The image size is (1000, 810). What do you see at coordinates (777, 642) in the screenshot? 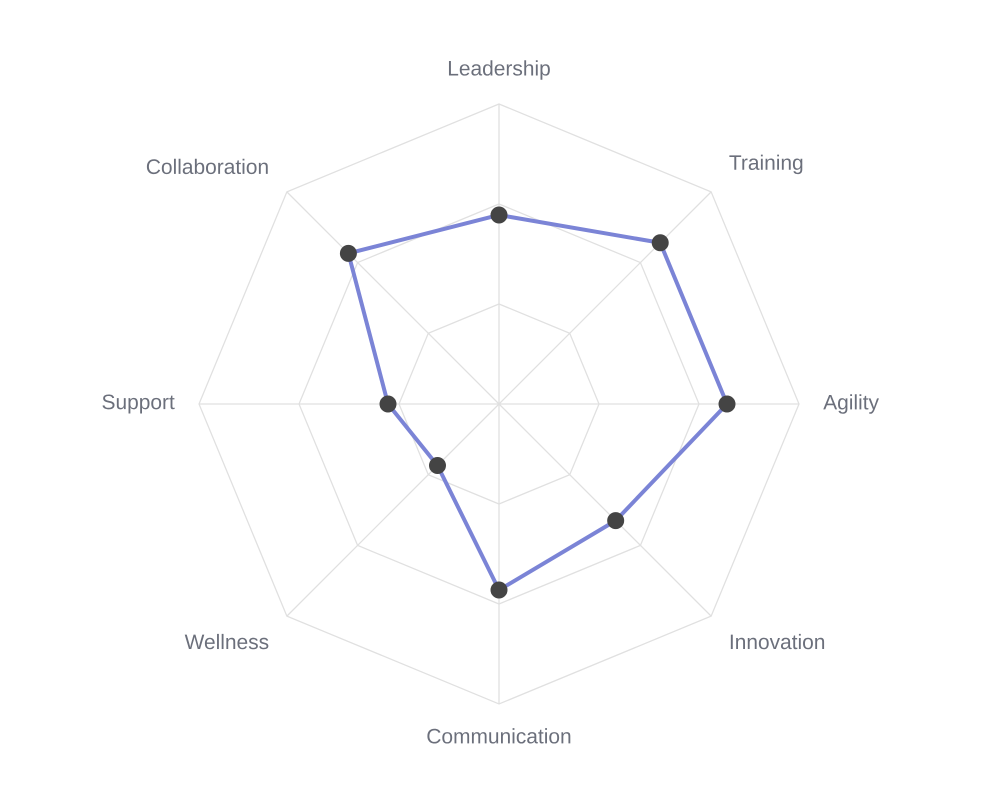
I see `spoke-label: Innovation` at bounding box center [777, 642].